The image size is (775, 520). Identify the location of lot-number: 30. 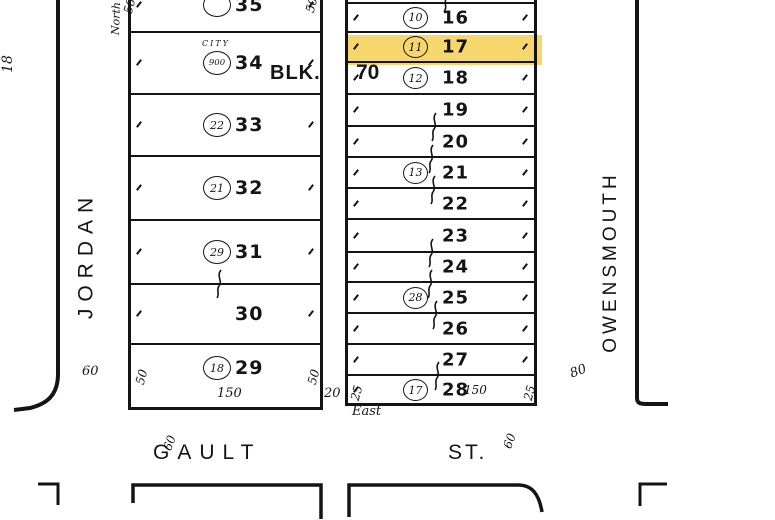
(249, 314).